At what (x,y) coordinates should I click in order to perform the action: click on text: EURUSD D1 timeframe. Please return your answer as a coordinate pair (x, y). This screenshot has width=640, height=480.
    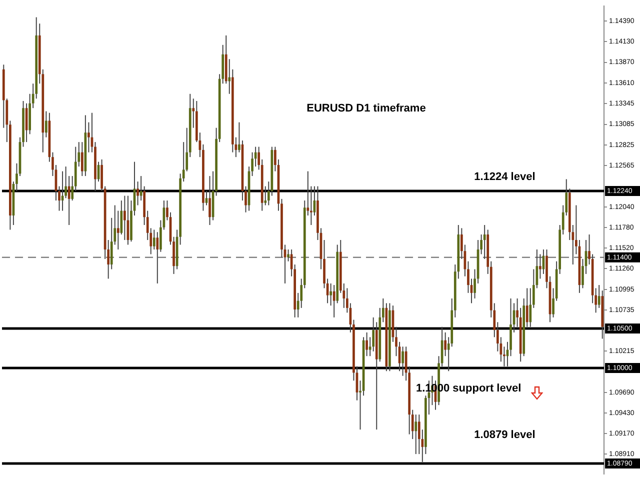
    Looking at the image, I should click on (366, 108).